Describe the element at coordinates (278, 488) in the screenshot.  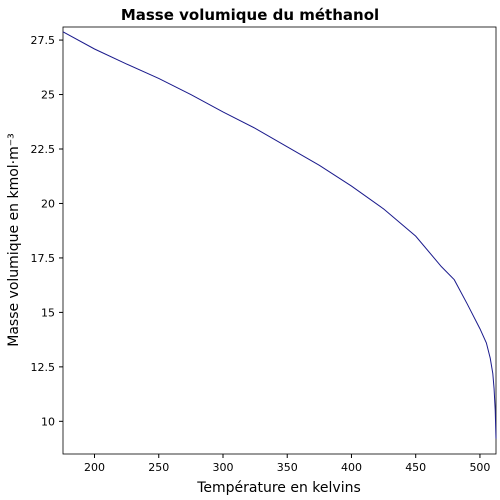
I see `x-axis-title: Température en kelvins` at that location.